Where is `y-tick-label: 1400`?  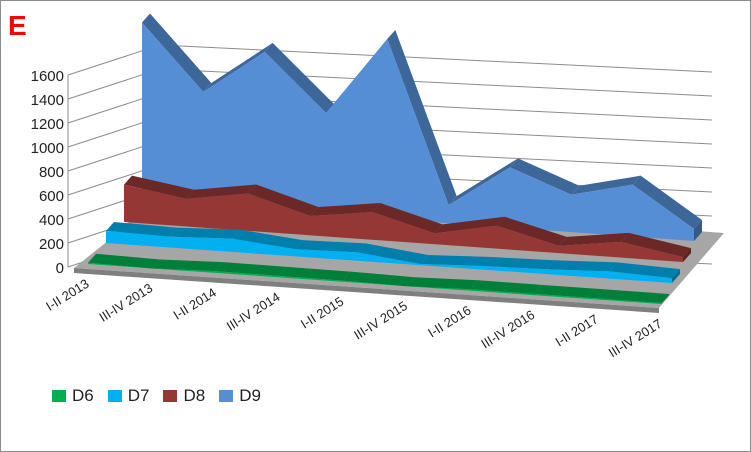 y-tick-label: 1400 is located at coordinates (47, 100).